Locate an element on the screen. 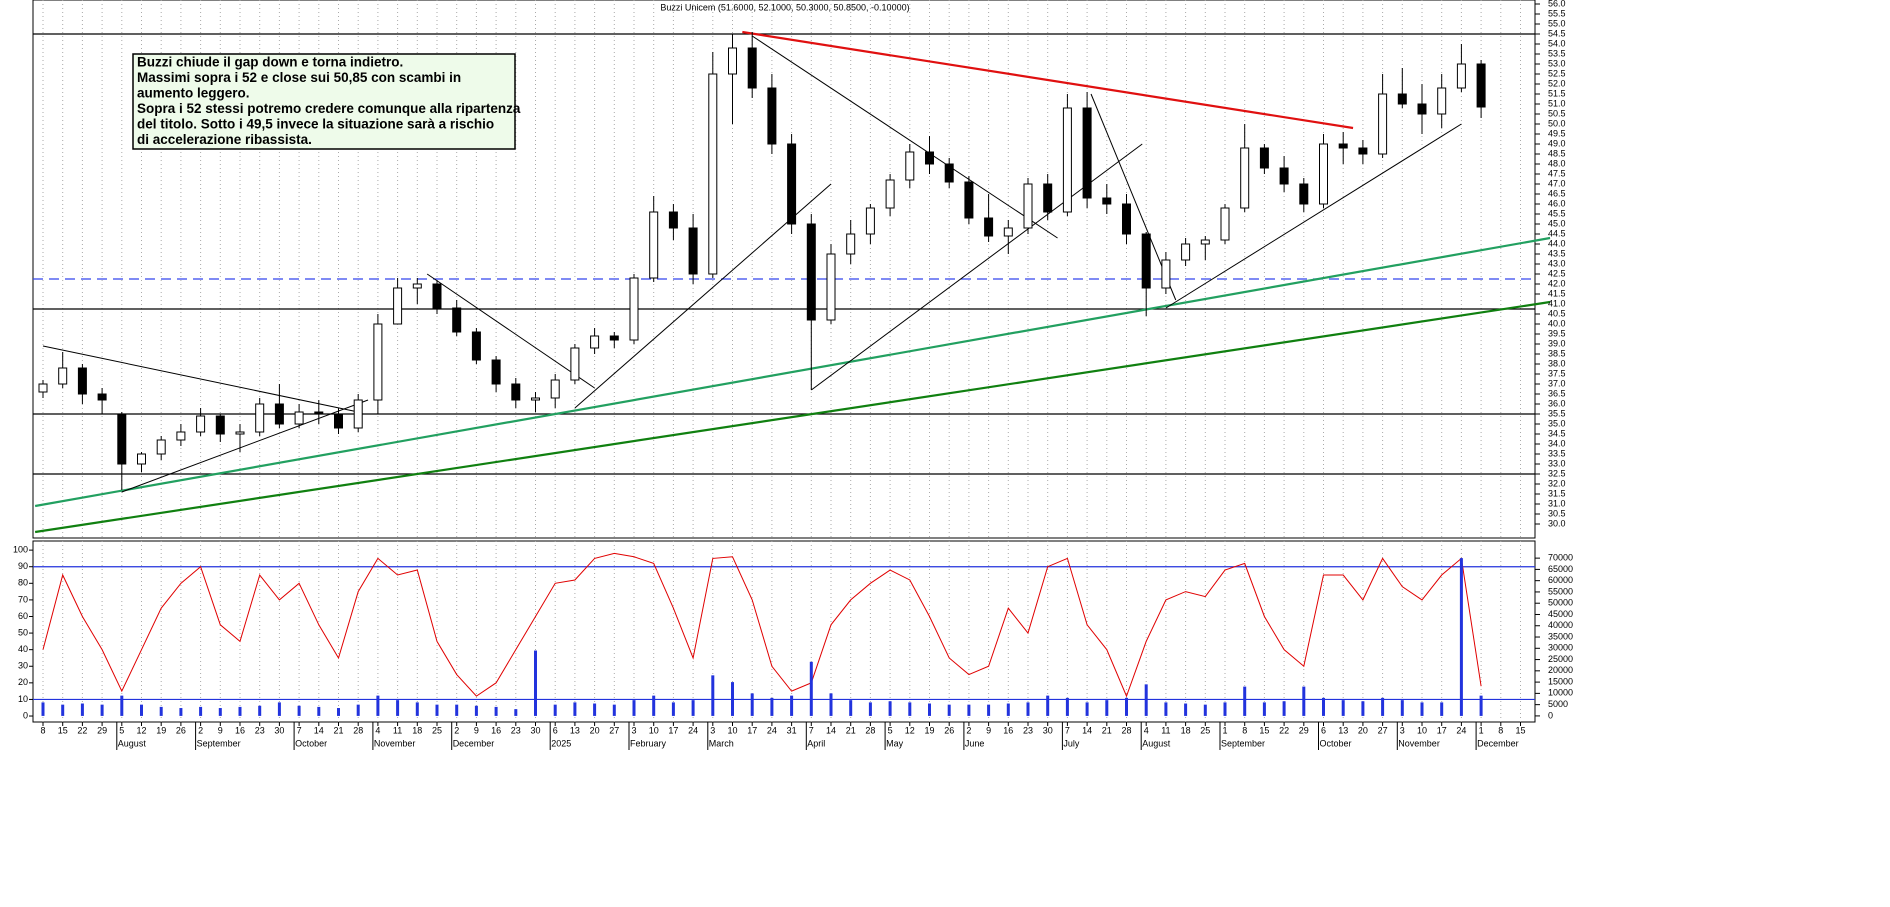 Image resolution: width=1890 pixels, height=907 pixels. y-tick-label: 31.5 is located at coordinates (1557, 493).